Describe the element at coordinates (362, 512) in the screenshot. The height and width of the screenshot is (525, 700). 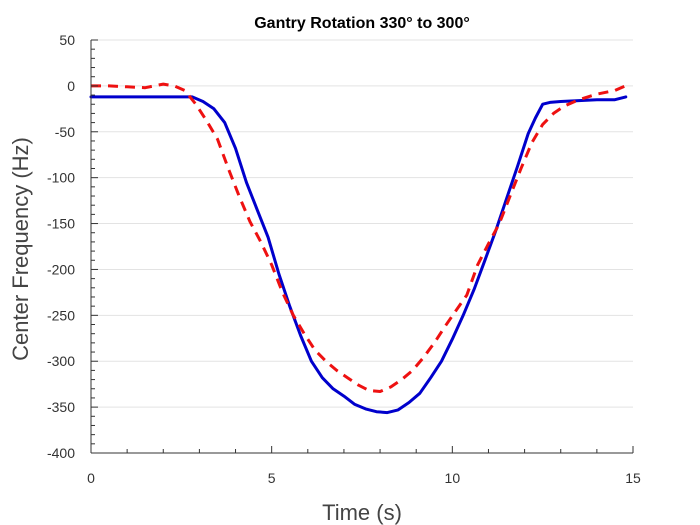
I see `x-axis-label: Time (s)` at that location.